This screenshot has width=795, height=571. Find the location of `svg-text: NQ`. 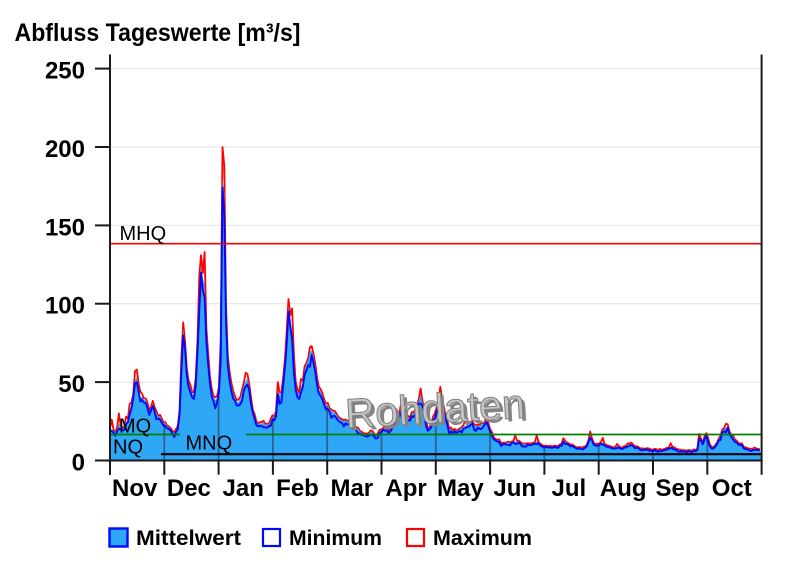

svg-text: NQ is located at coordinates (128, 448).